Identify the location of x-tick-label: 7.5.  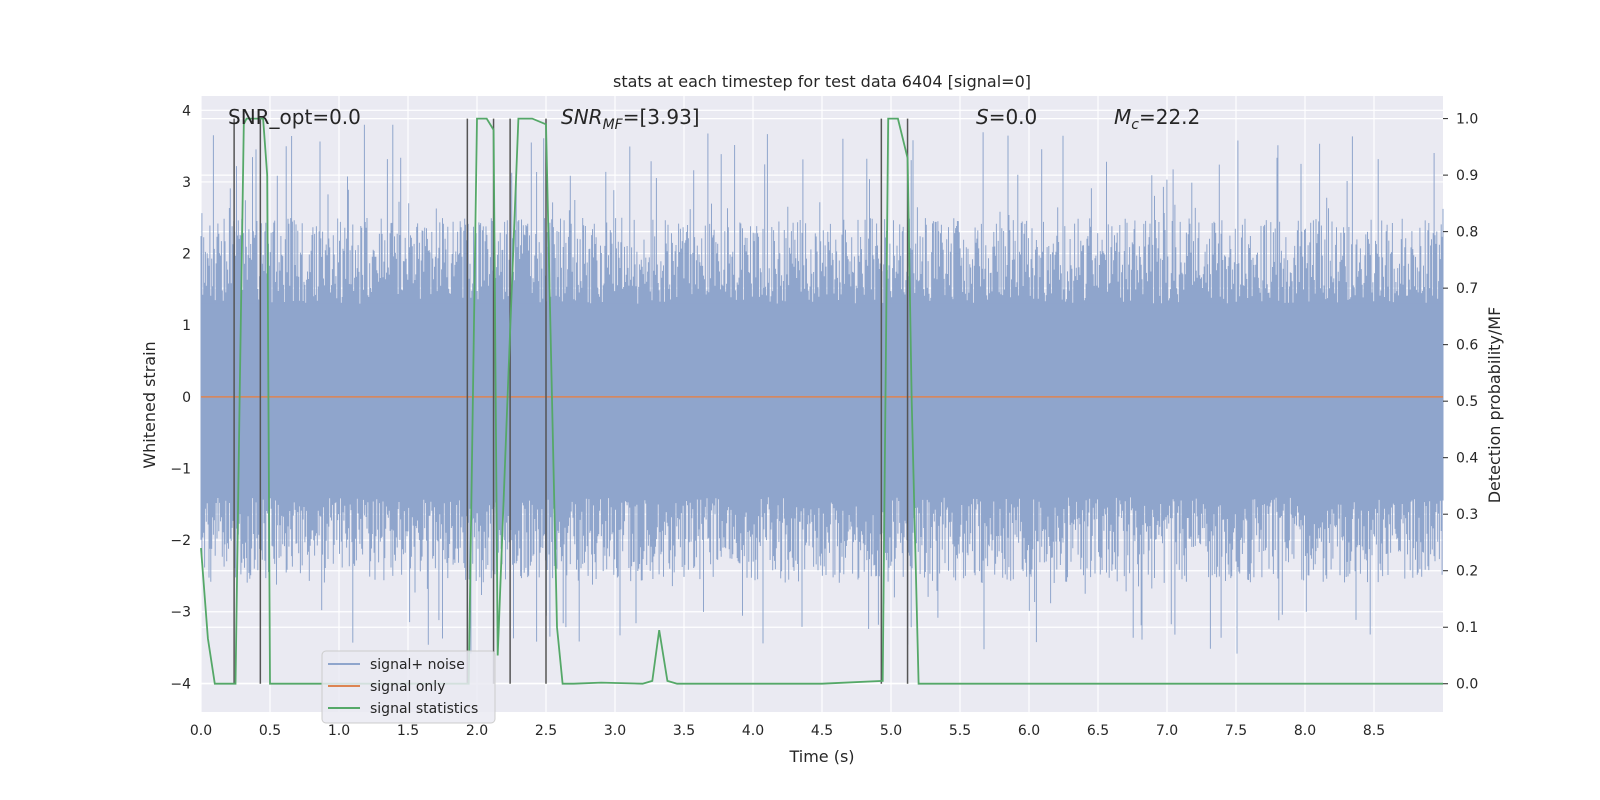
(1236, 731).